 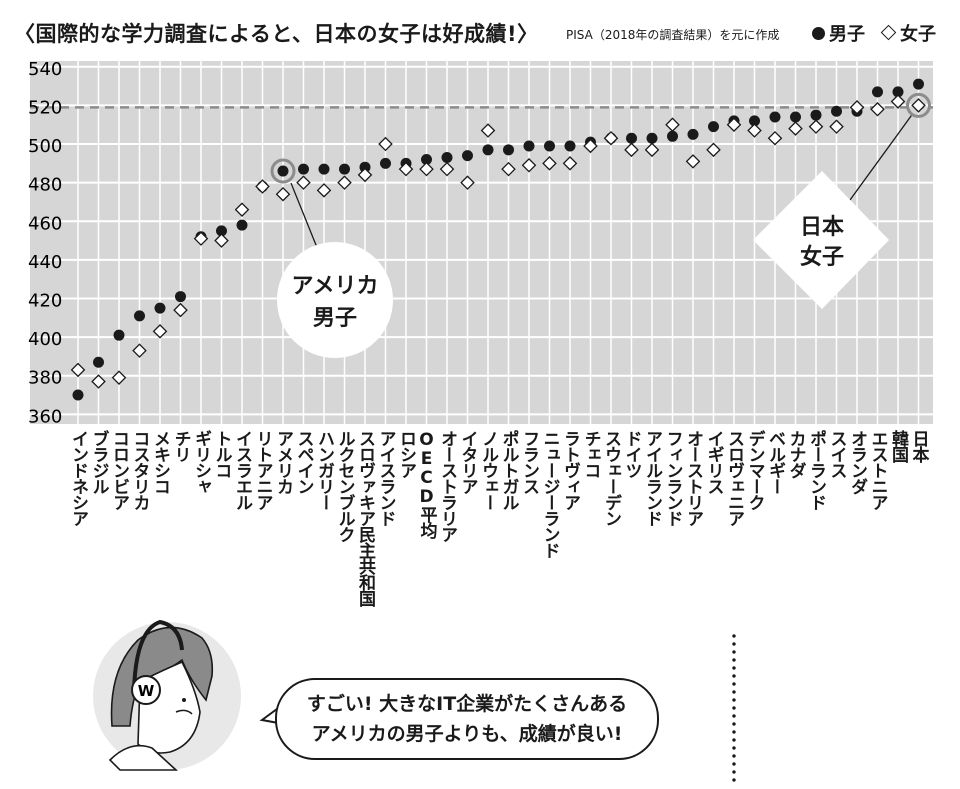 I want to click on x-tick-label: イスラエル, so click(x=242, y=470).